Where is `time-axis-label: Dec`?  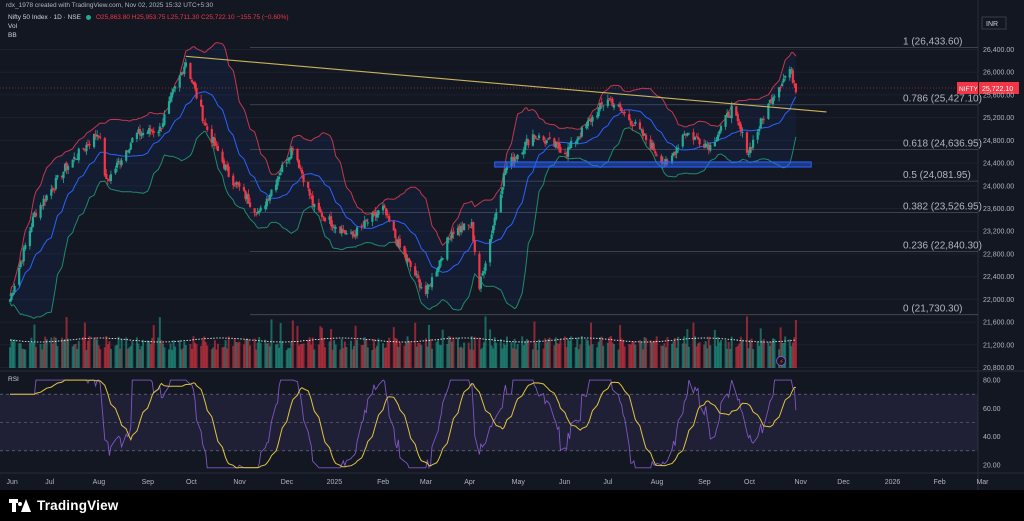
time-axis-label: Dec is located at coordinates (843, 482).